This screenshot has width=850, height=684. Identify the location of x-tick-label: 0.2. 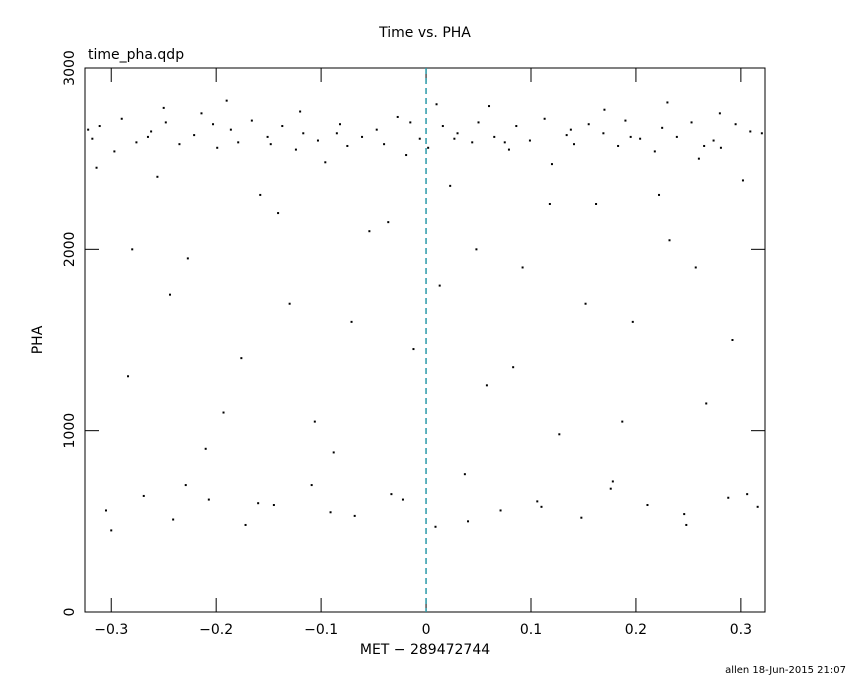
(636, 630).